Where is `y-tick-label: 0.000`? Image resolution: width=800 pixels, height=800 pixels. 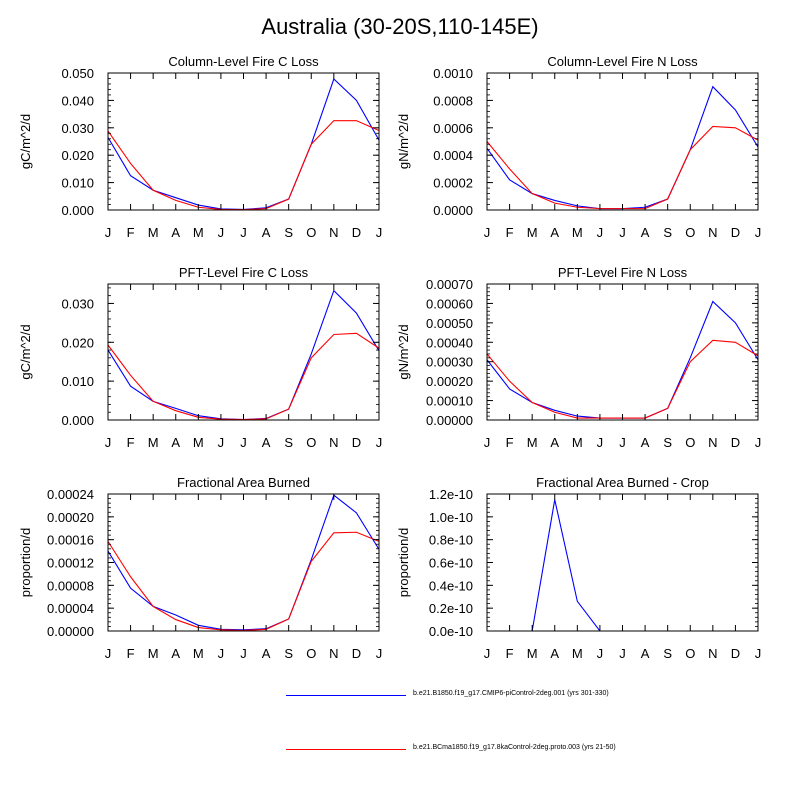
y-tick-label: 0.000 is located at coordinates (77, 210).